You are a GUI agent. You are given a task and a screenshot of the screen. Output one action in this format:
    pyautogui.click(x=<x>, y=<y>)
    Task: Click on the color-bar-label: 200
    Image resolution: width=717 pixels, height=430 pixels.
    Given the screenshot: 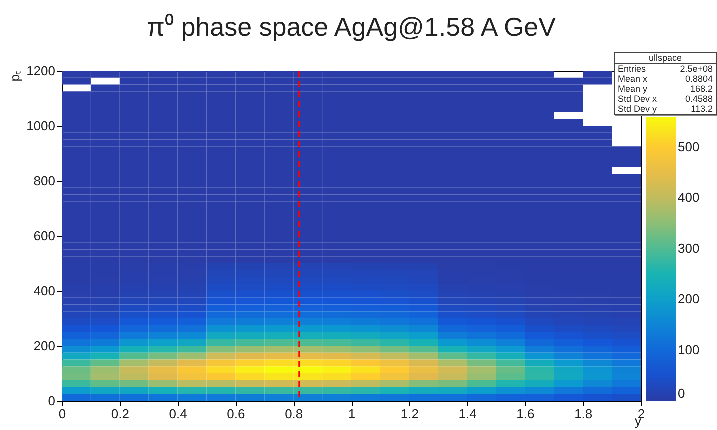 What is the action you would take?
    pyautogui.click(x=689, y=299)
    